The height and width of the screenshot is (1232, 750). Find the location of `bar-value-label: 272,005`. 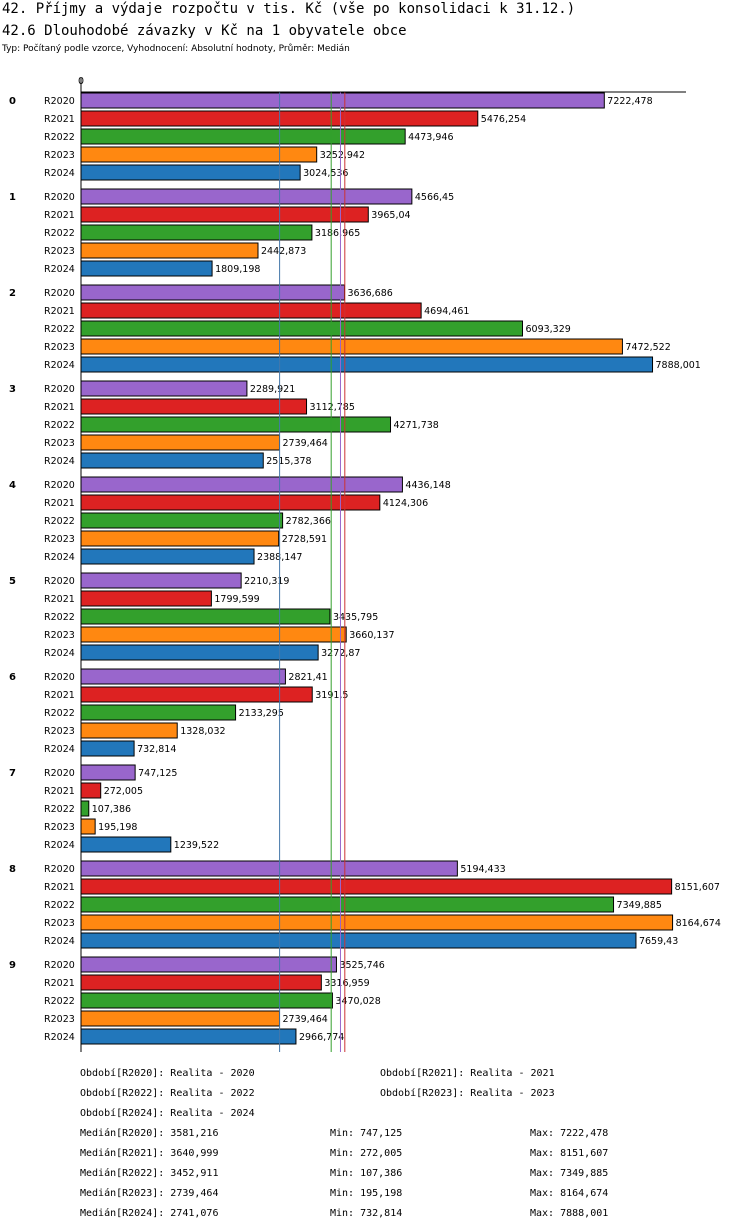

bar-value-label: 272,005 is located at coordinates (123, 791).